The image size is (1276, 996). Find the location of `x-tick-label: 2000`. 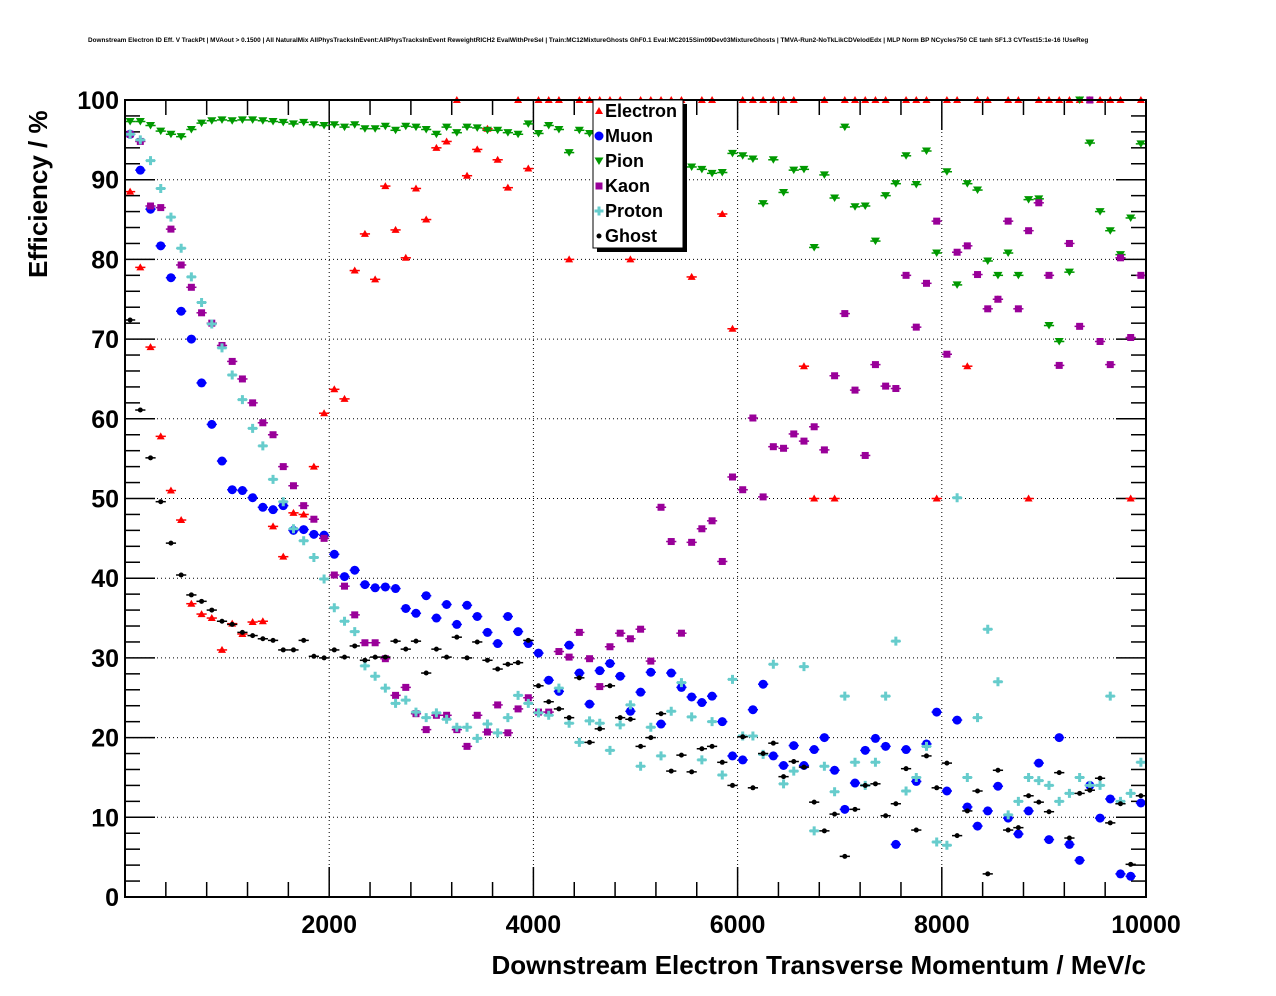

x-tick-label: 2000 is located at coordinates (329, 925).